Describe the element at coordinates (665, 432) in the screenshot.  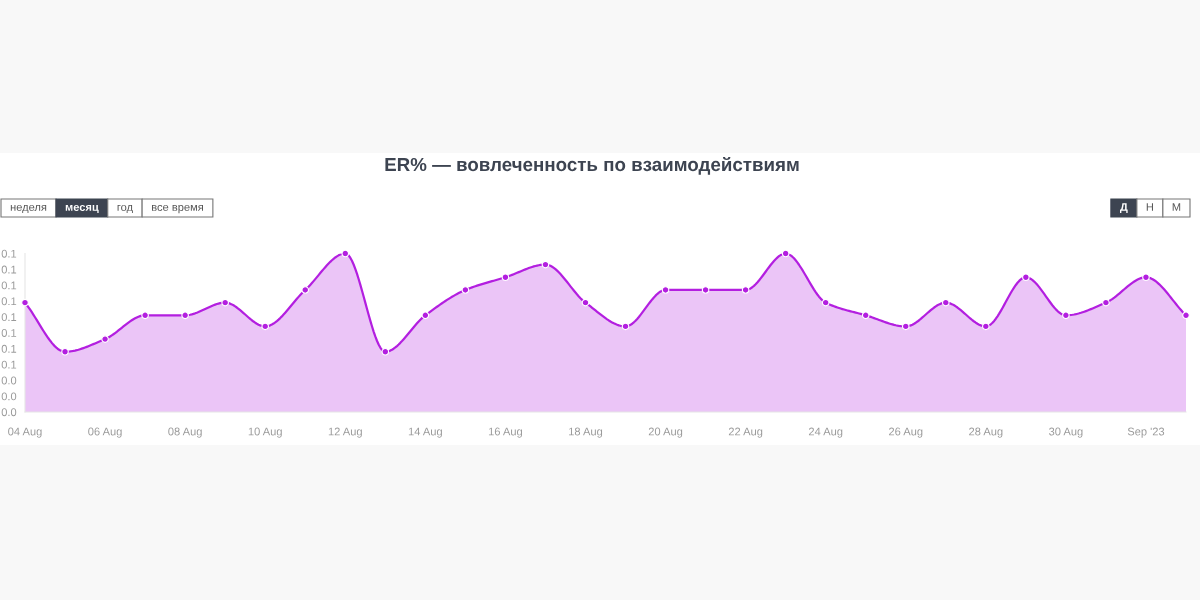
I see `x-tick-label: 20 Aug` at that location.